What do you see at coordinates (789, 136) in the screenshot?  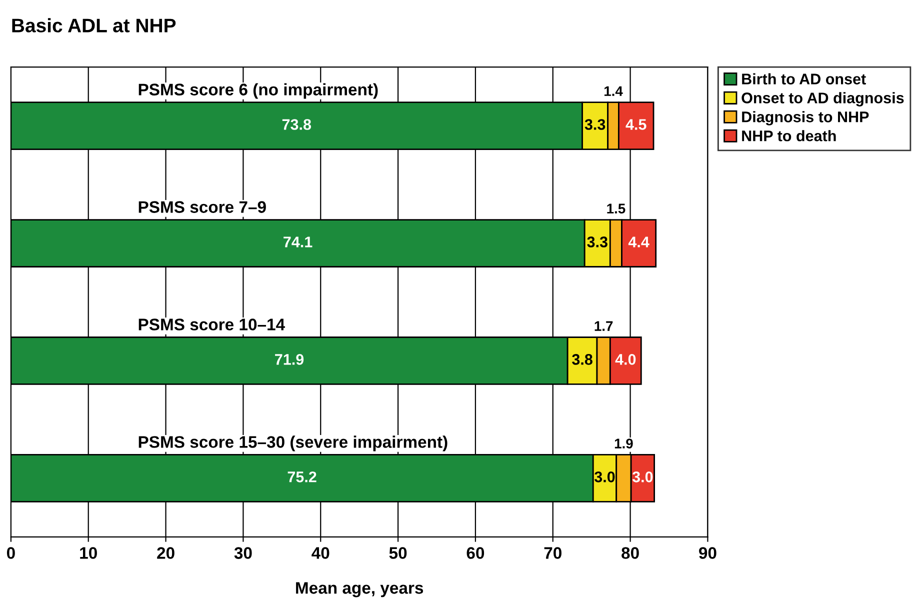 I see `legend-label: NHP to death` at bounding box center [789, 136].